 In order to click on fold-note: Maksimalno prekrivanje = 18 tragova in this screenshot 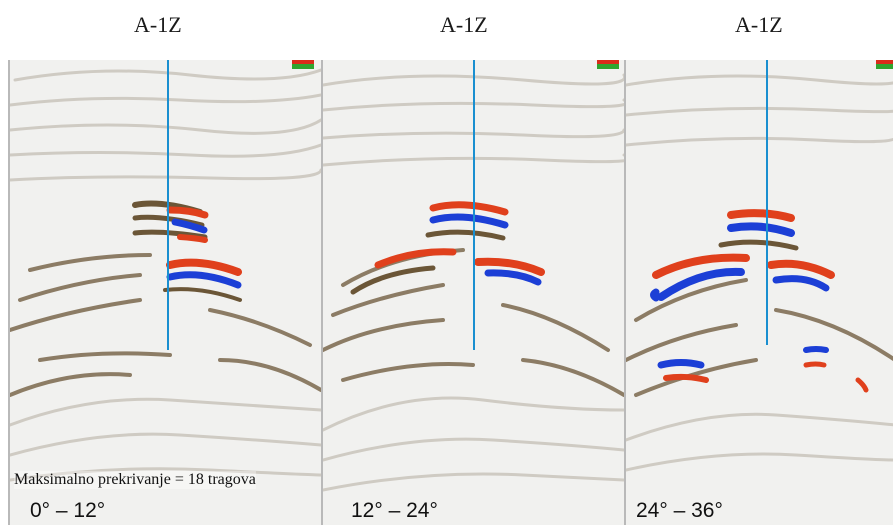, I will do `click(135, 480)`.